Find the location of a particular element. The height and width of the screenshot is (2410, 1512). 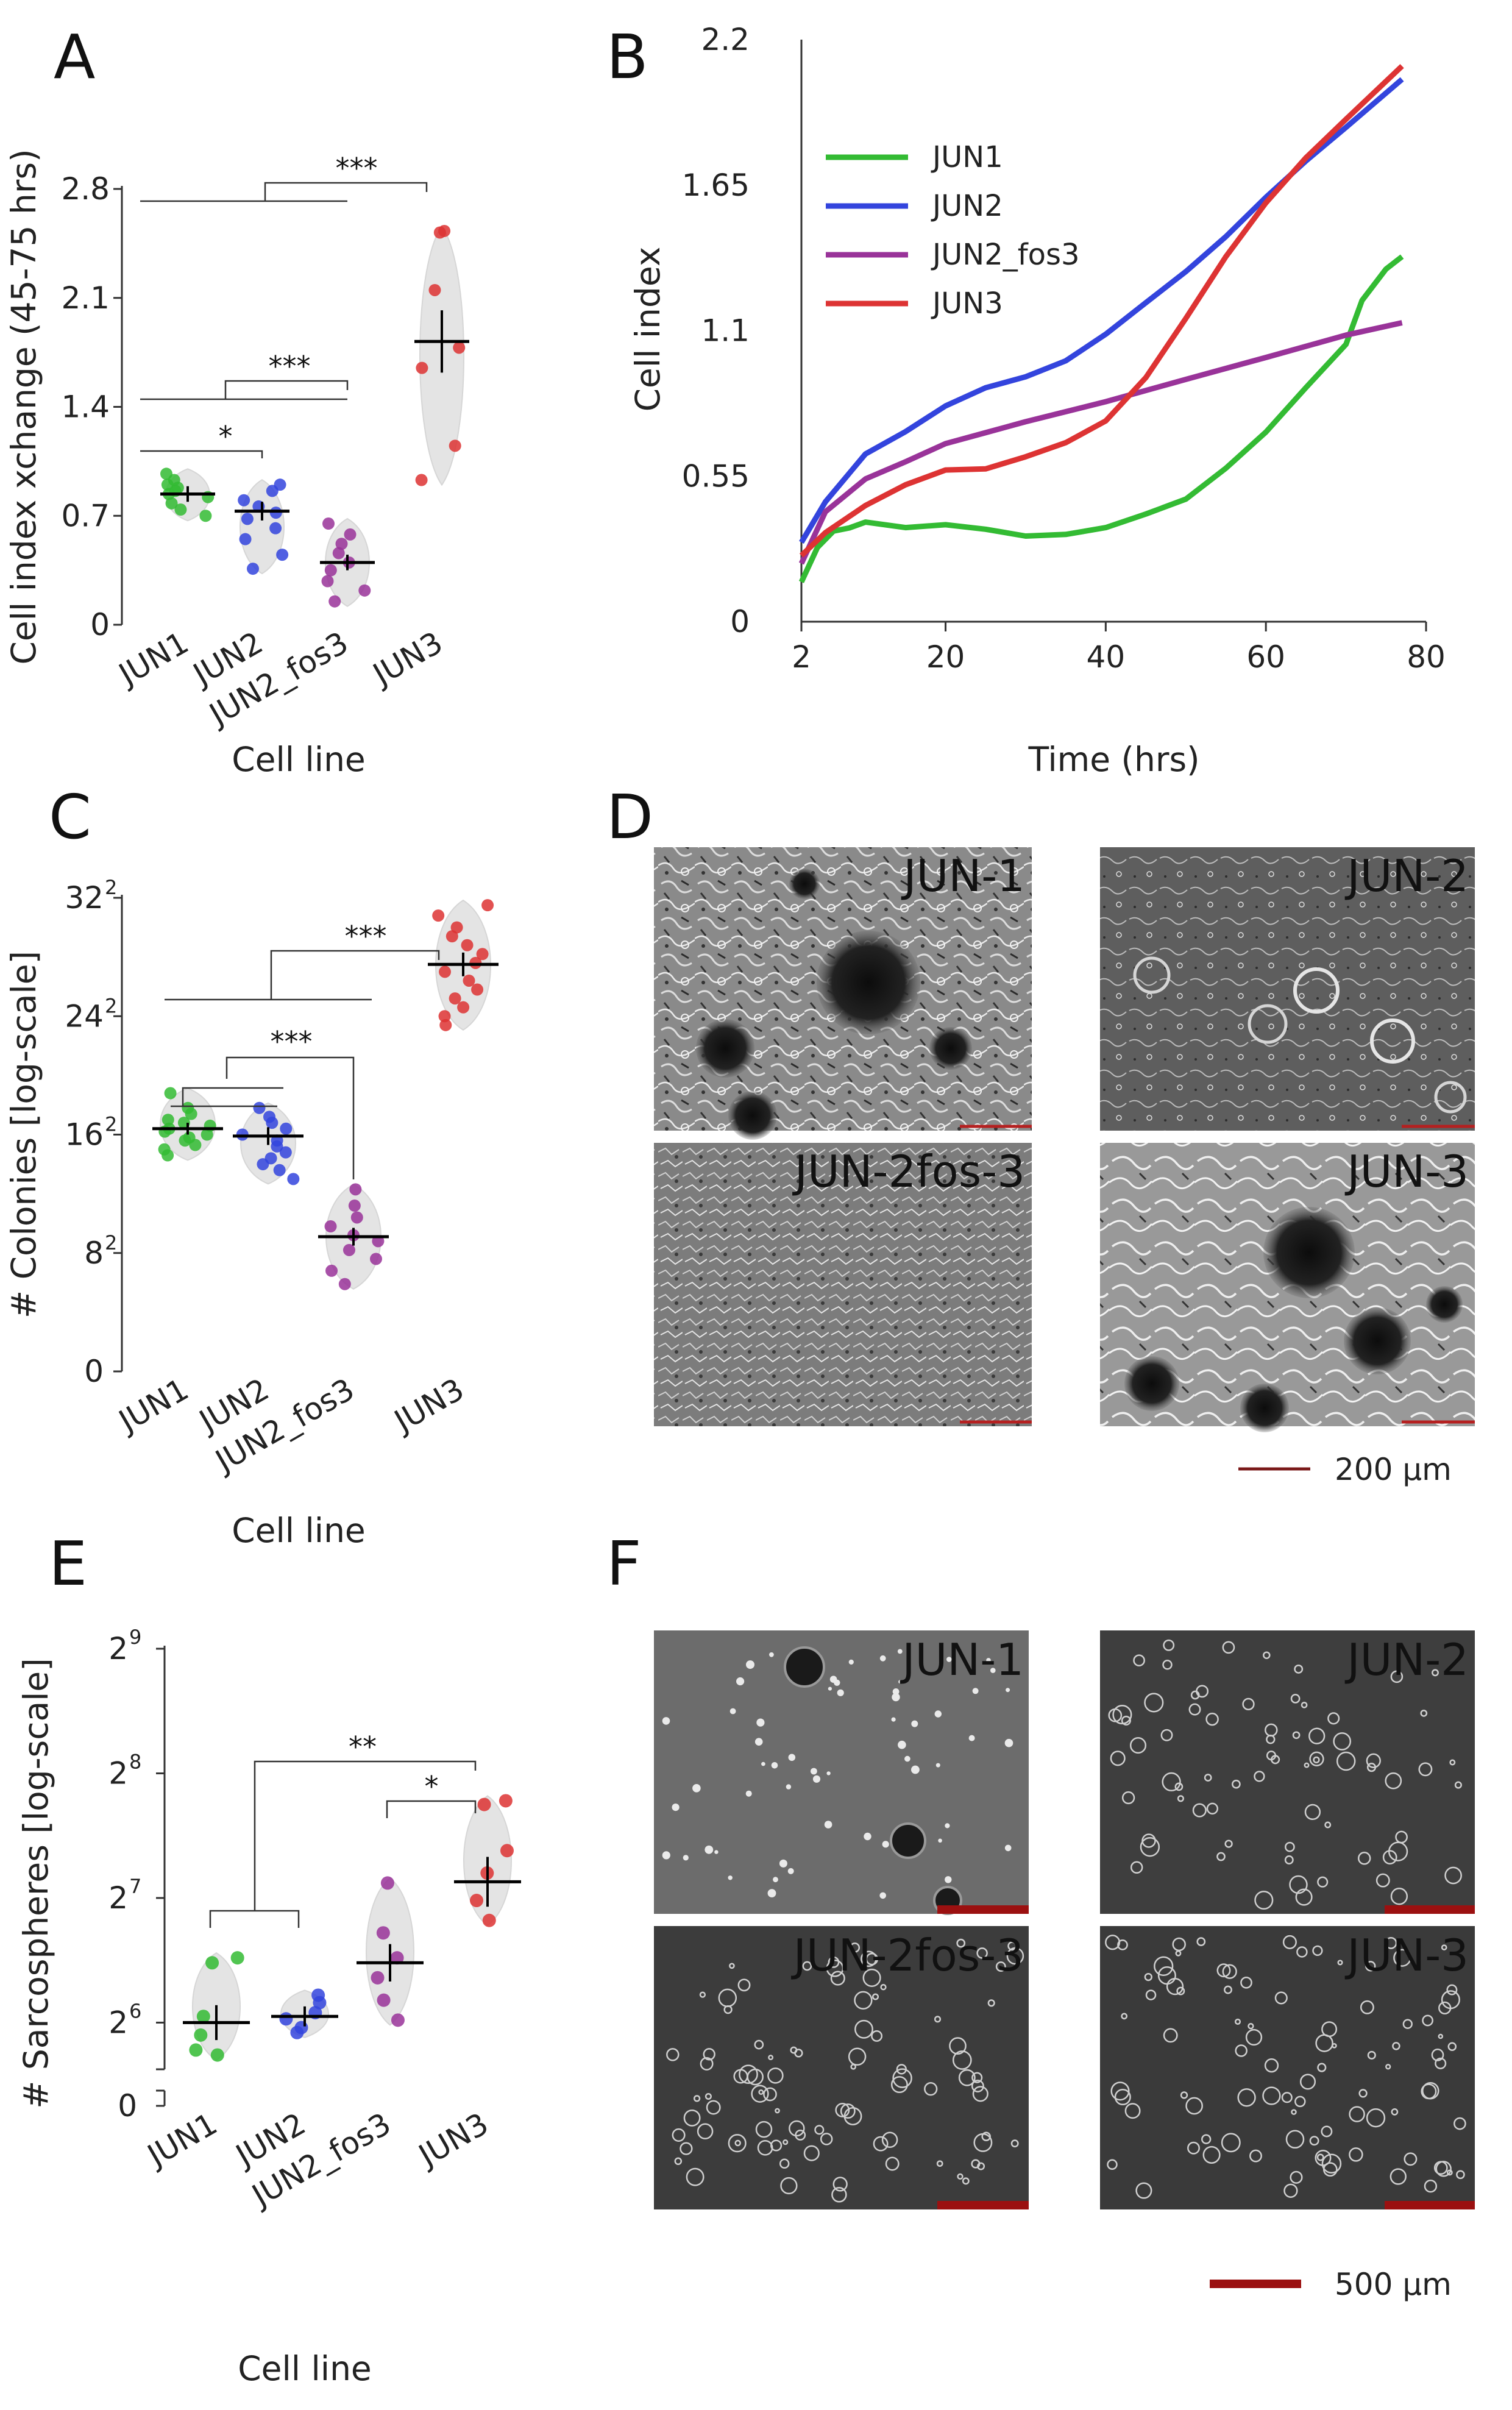

panel-label-a: A is located at coordinates (74, 57).